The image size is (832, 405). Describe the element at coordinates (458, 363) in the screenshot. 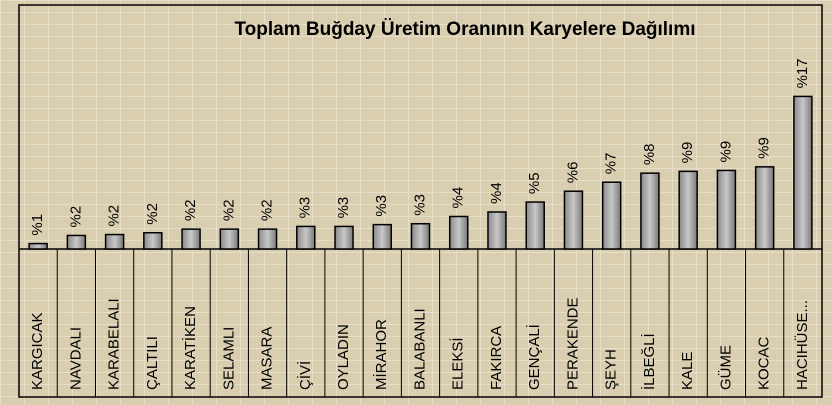

I see `x-tick-label: ELEKSİ` at that location.